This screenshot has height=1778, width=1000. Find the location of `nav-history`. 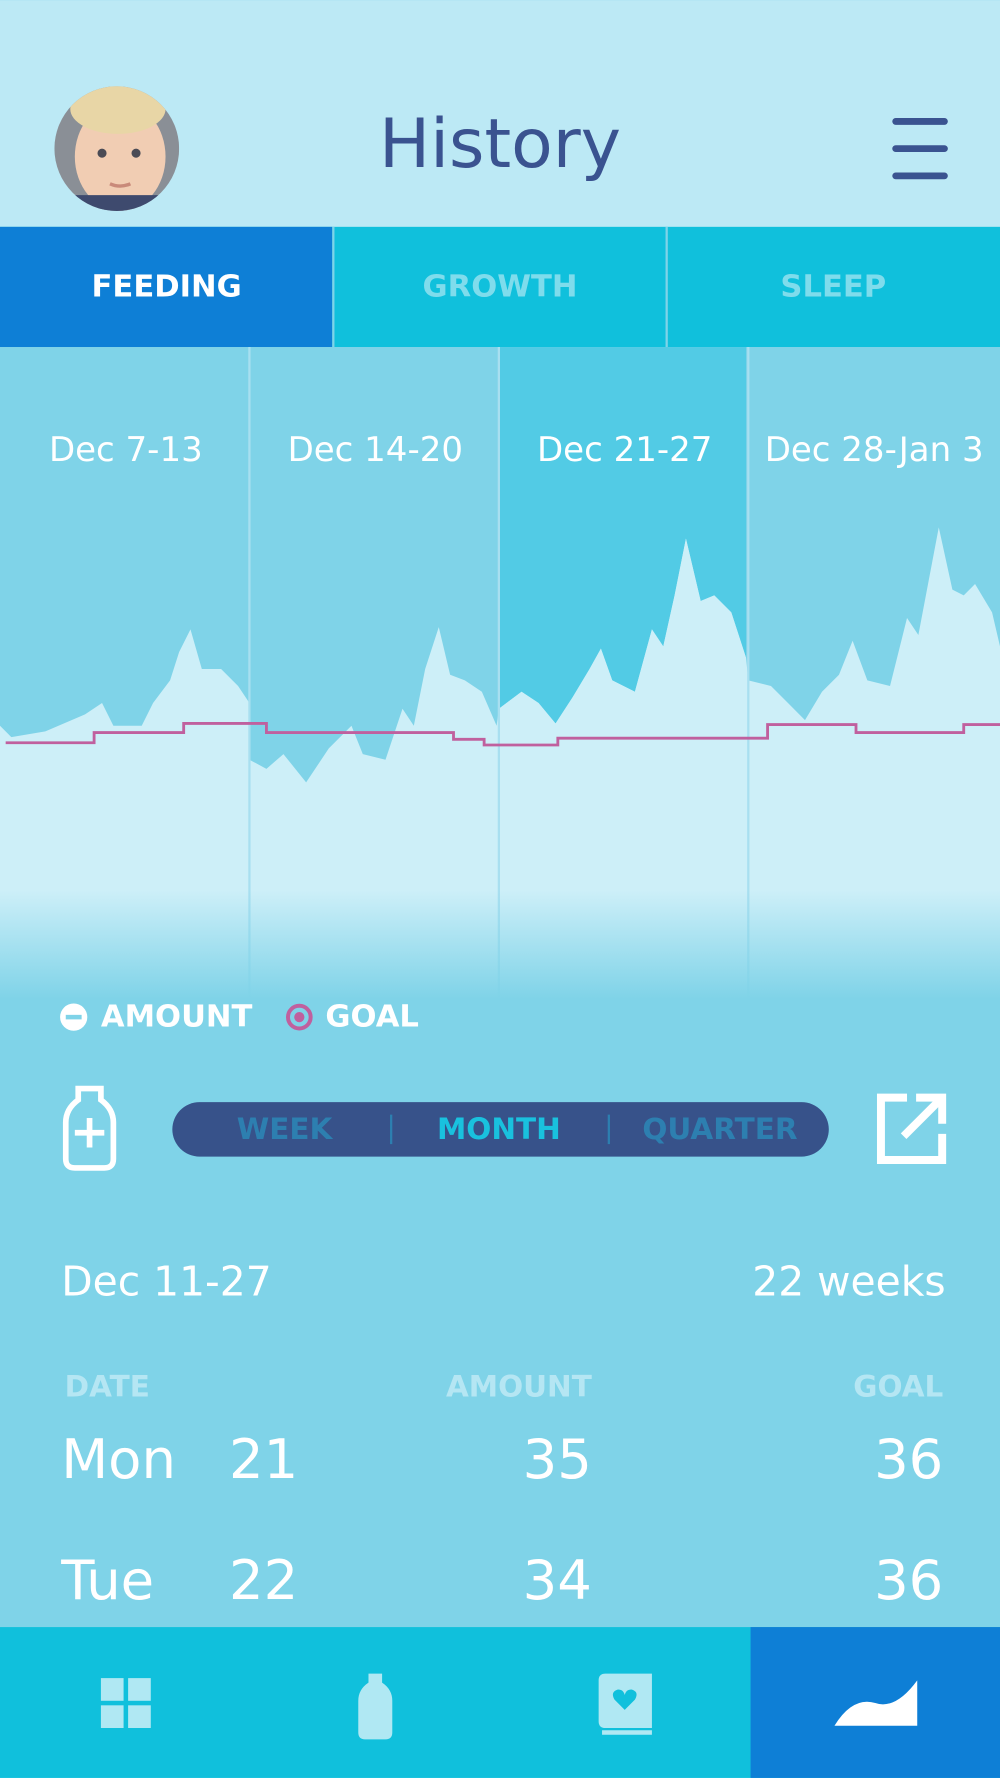

nav-history is located at coordinates (876, 1703).